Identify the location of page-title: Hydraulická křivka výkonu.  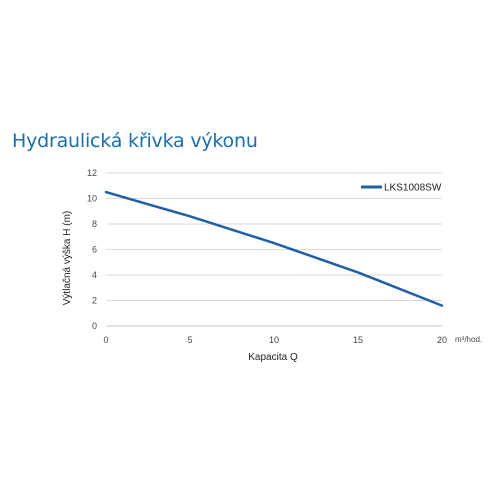
(135, 141).